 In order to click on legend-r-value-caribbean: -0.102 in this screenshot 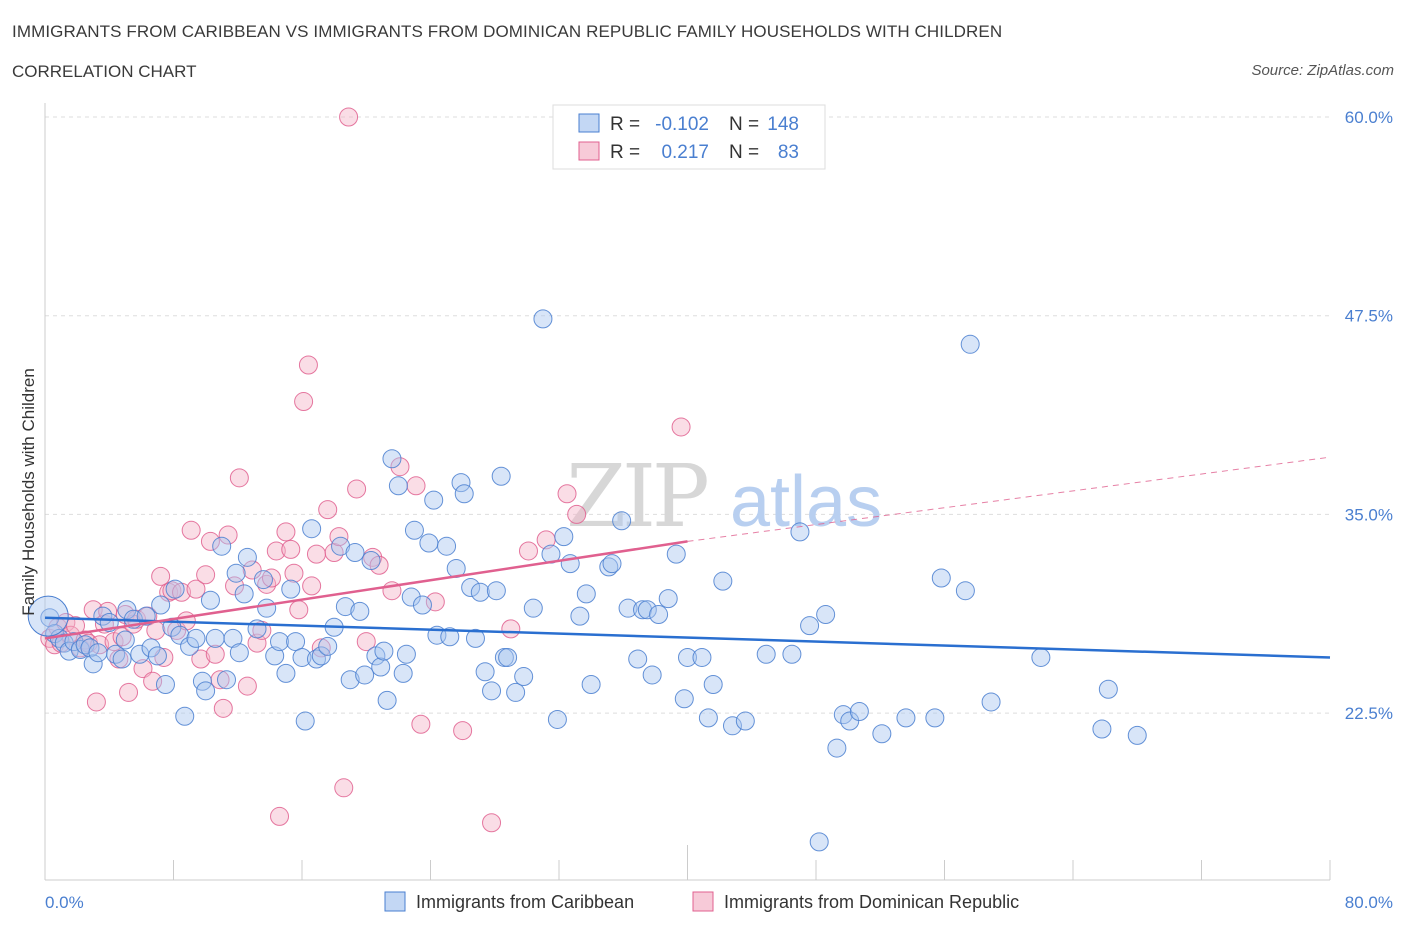, I will do `click(682, 124)`.